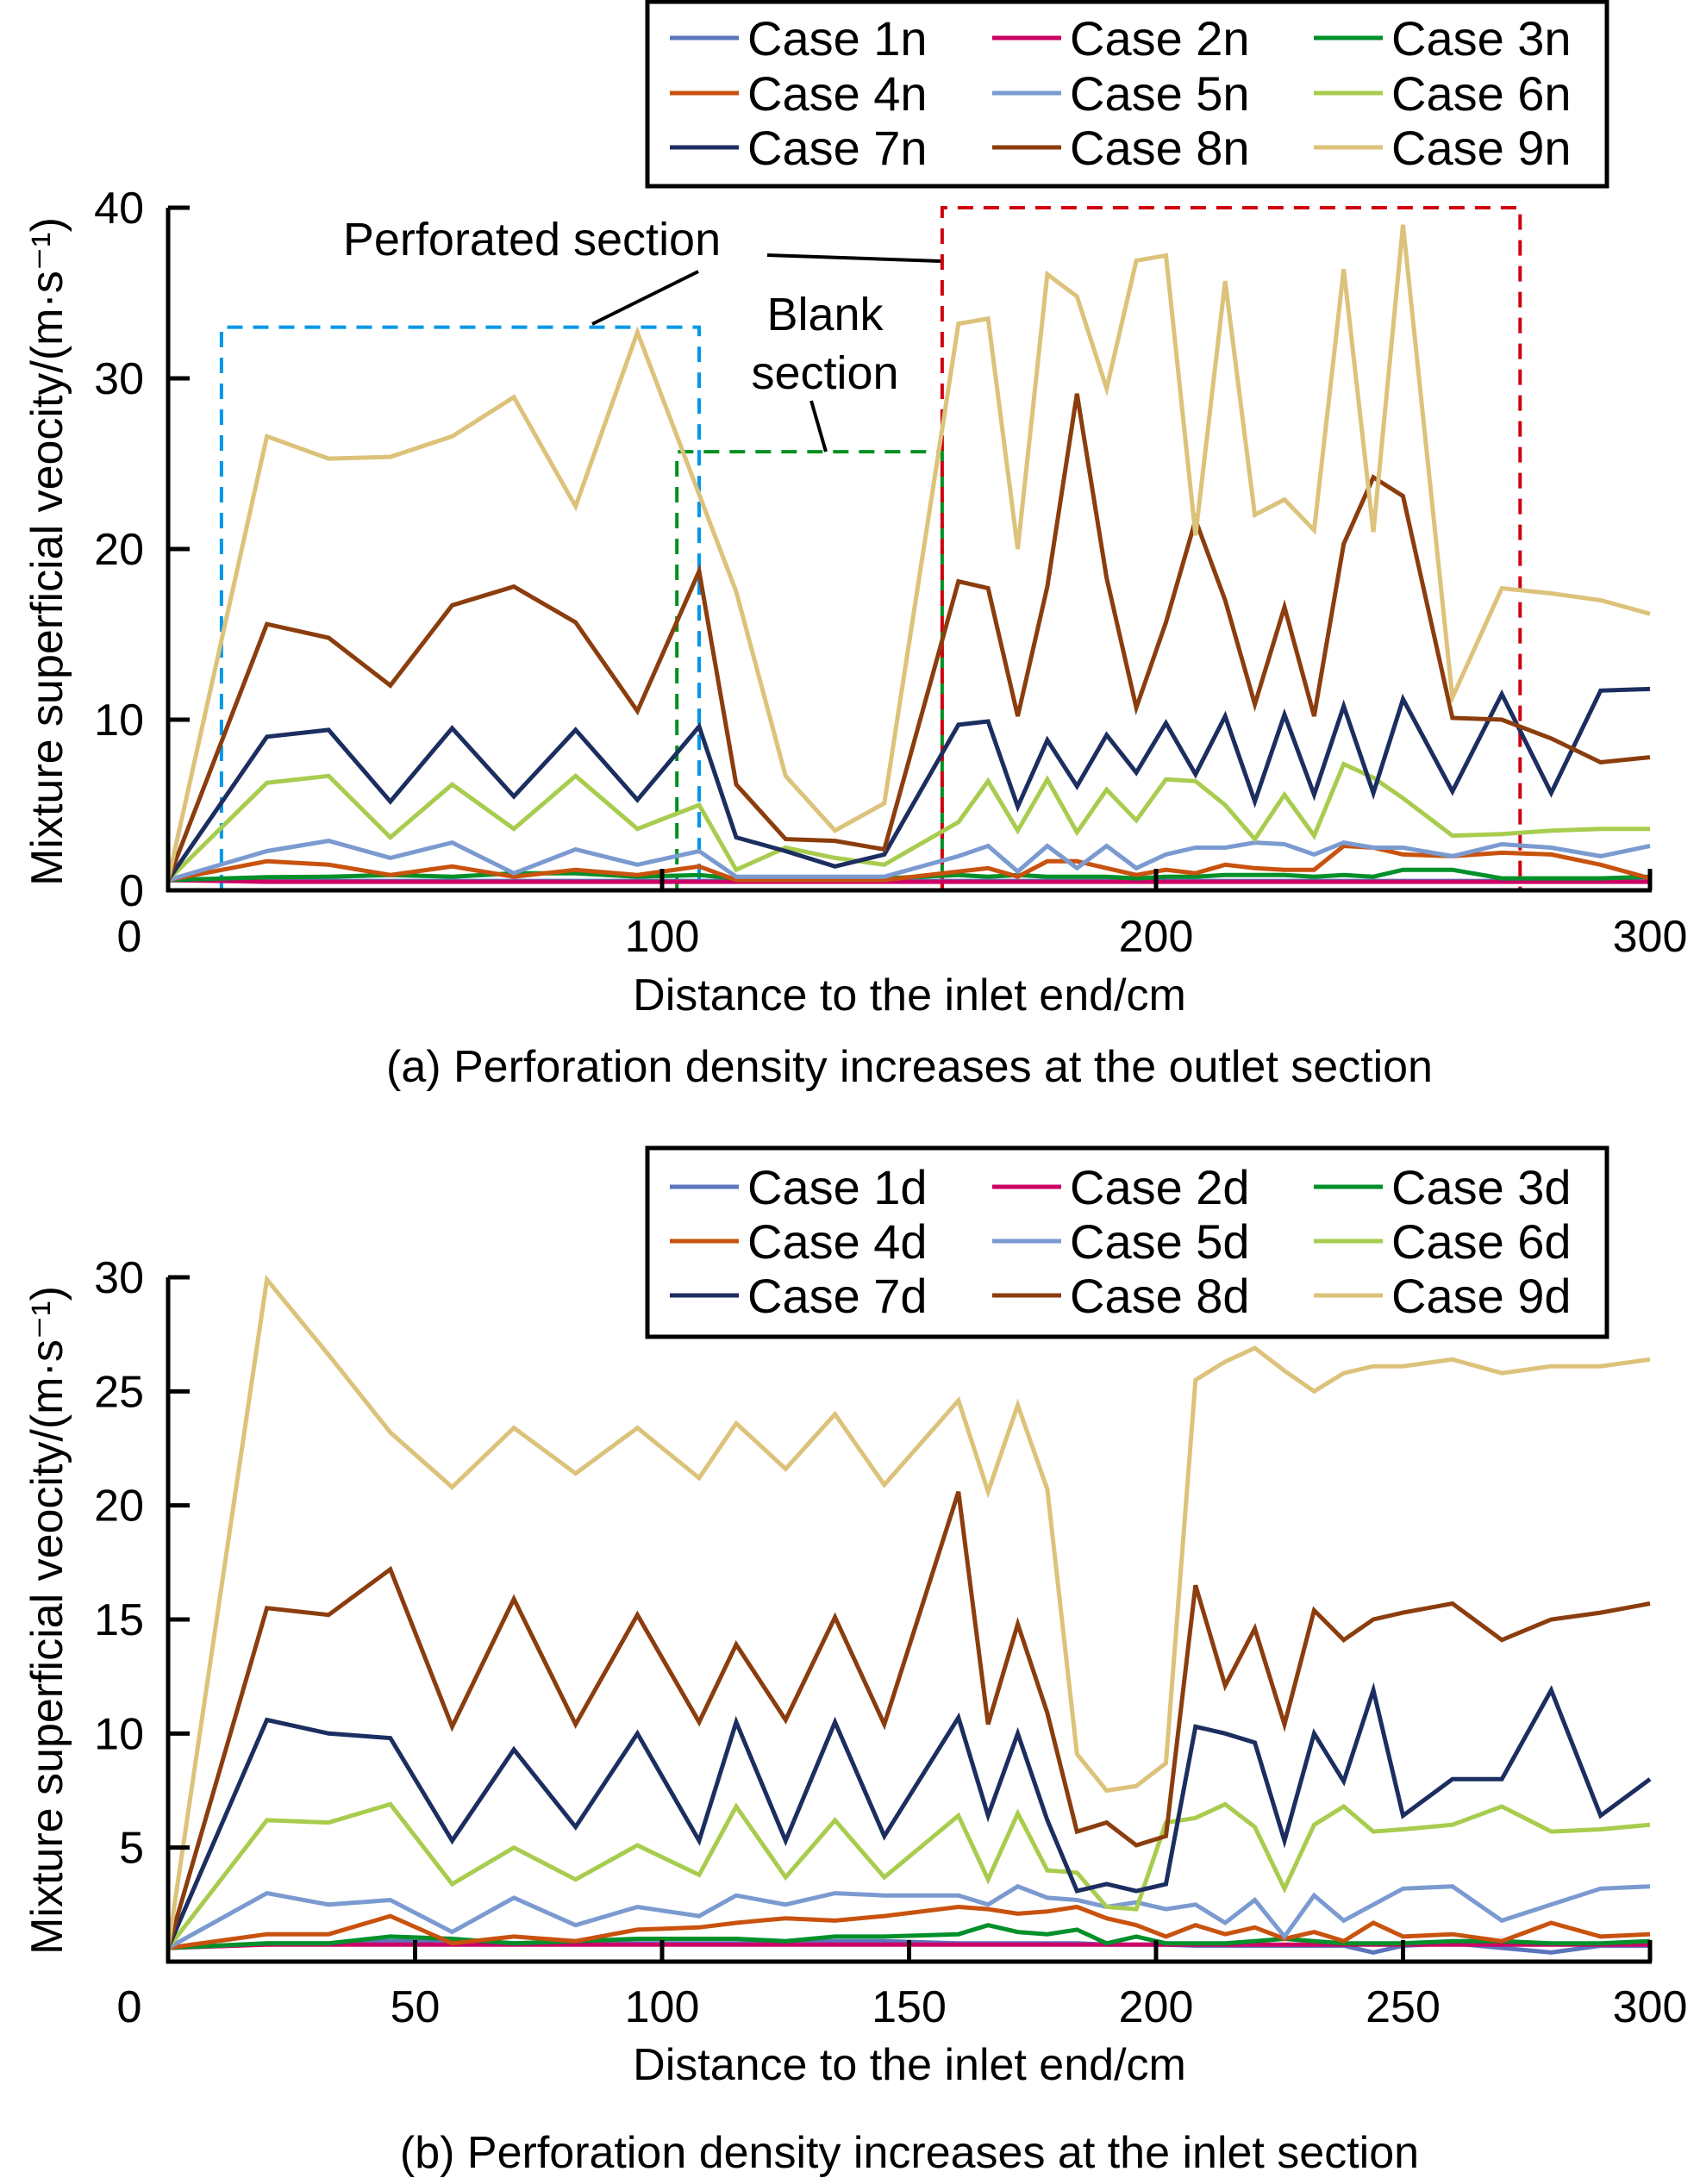 The height and width of the screenshot is (2184, 1700). I want to click on series-line-case-7d, so click(909, 1816).